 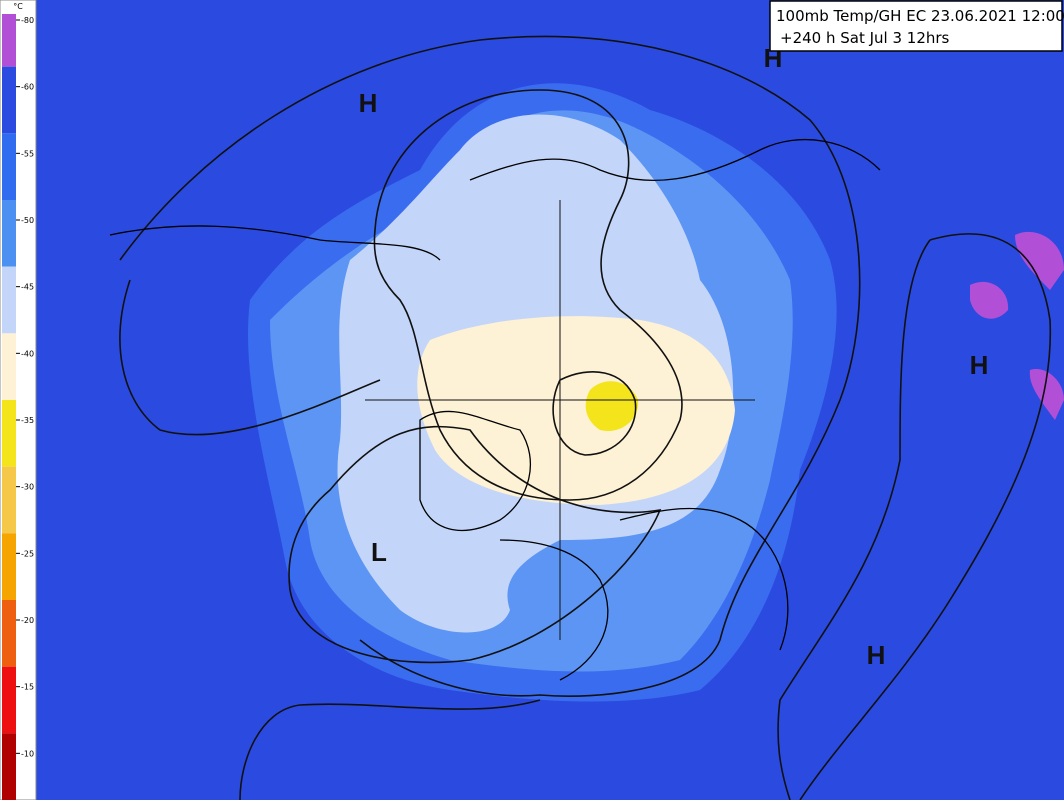 I want to click on legend-label: -25, so click(x=27, y=553).